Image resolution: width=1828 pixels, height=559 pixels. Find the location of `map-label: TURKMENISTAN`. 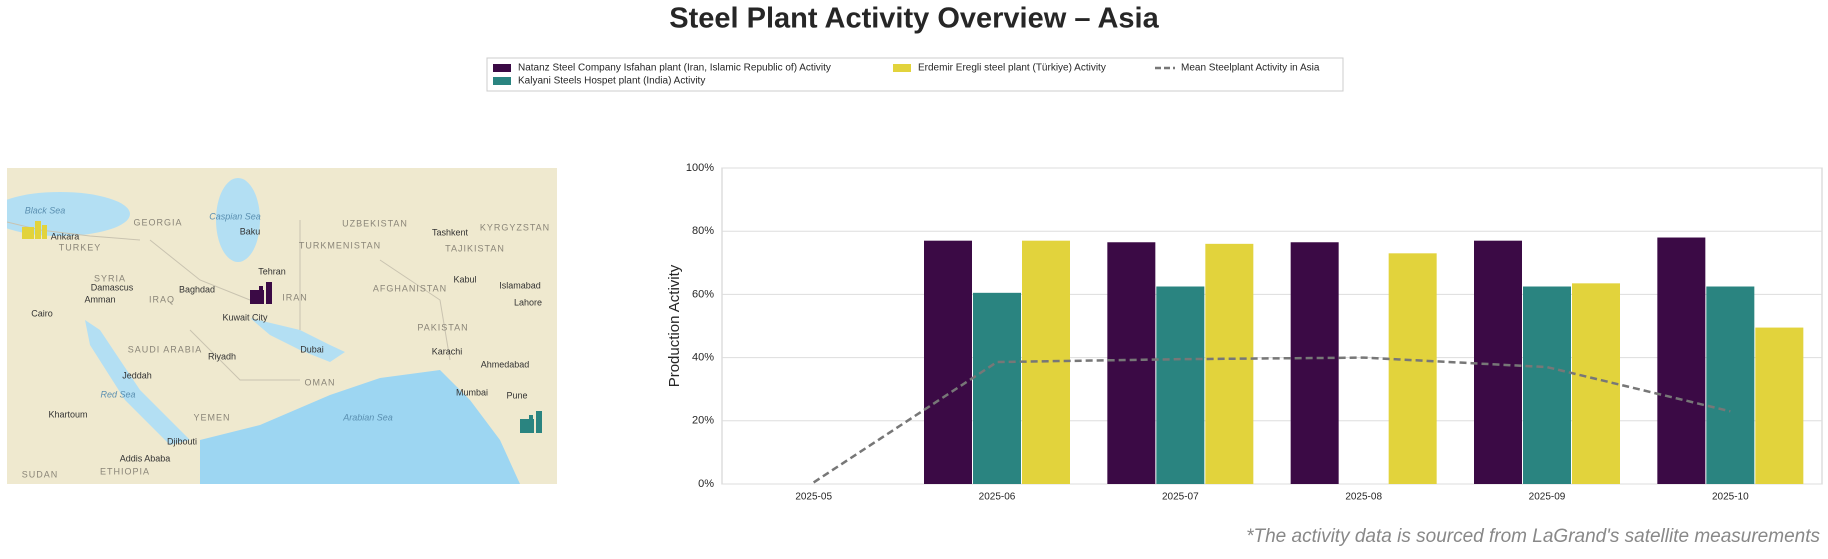

map-label: TURKMENISTAN is located at coordinates (340, 245).